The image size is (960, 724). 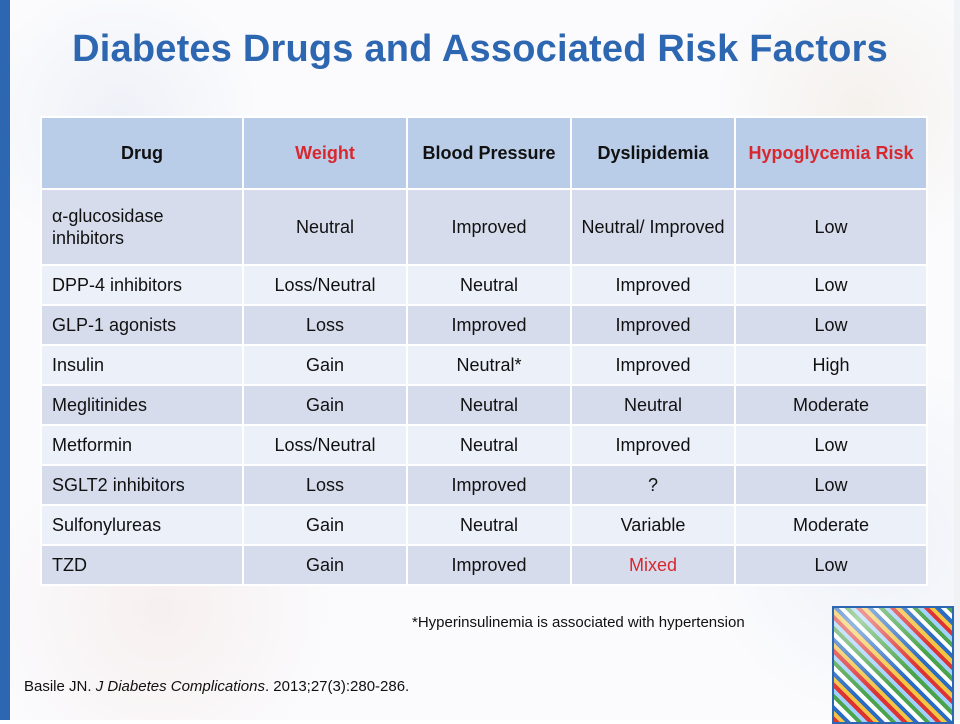 I want to click on cell-weight: Neutral, so click(x=325, y=227).